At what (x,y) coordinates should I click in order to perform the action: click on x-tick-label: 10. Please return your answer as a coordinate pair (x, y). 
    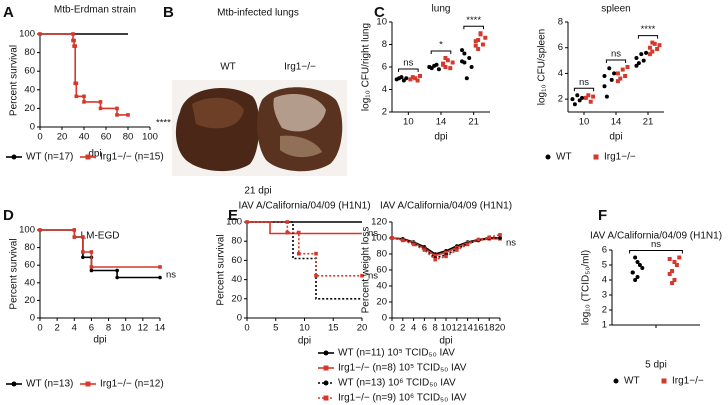
    Looking at the image, I should click on (446, 328).